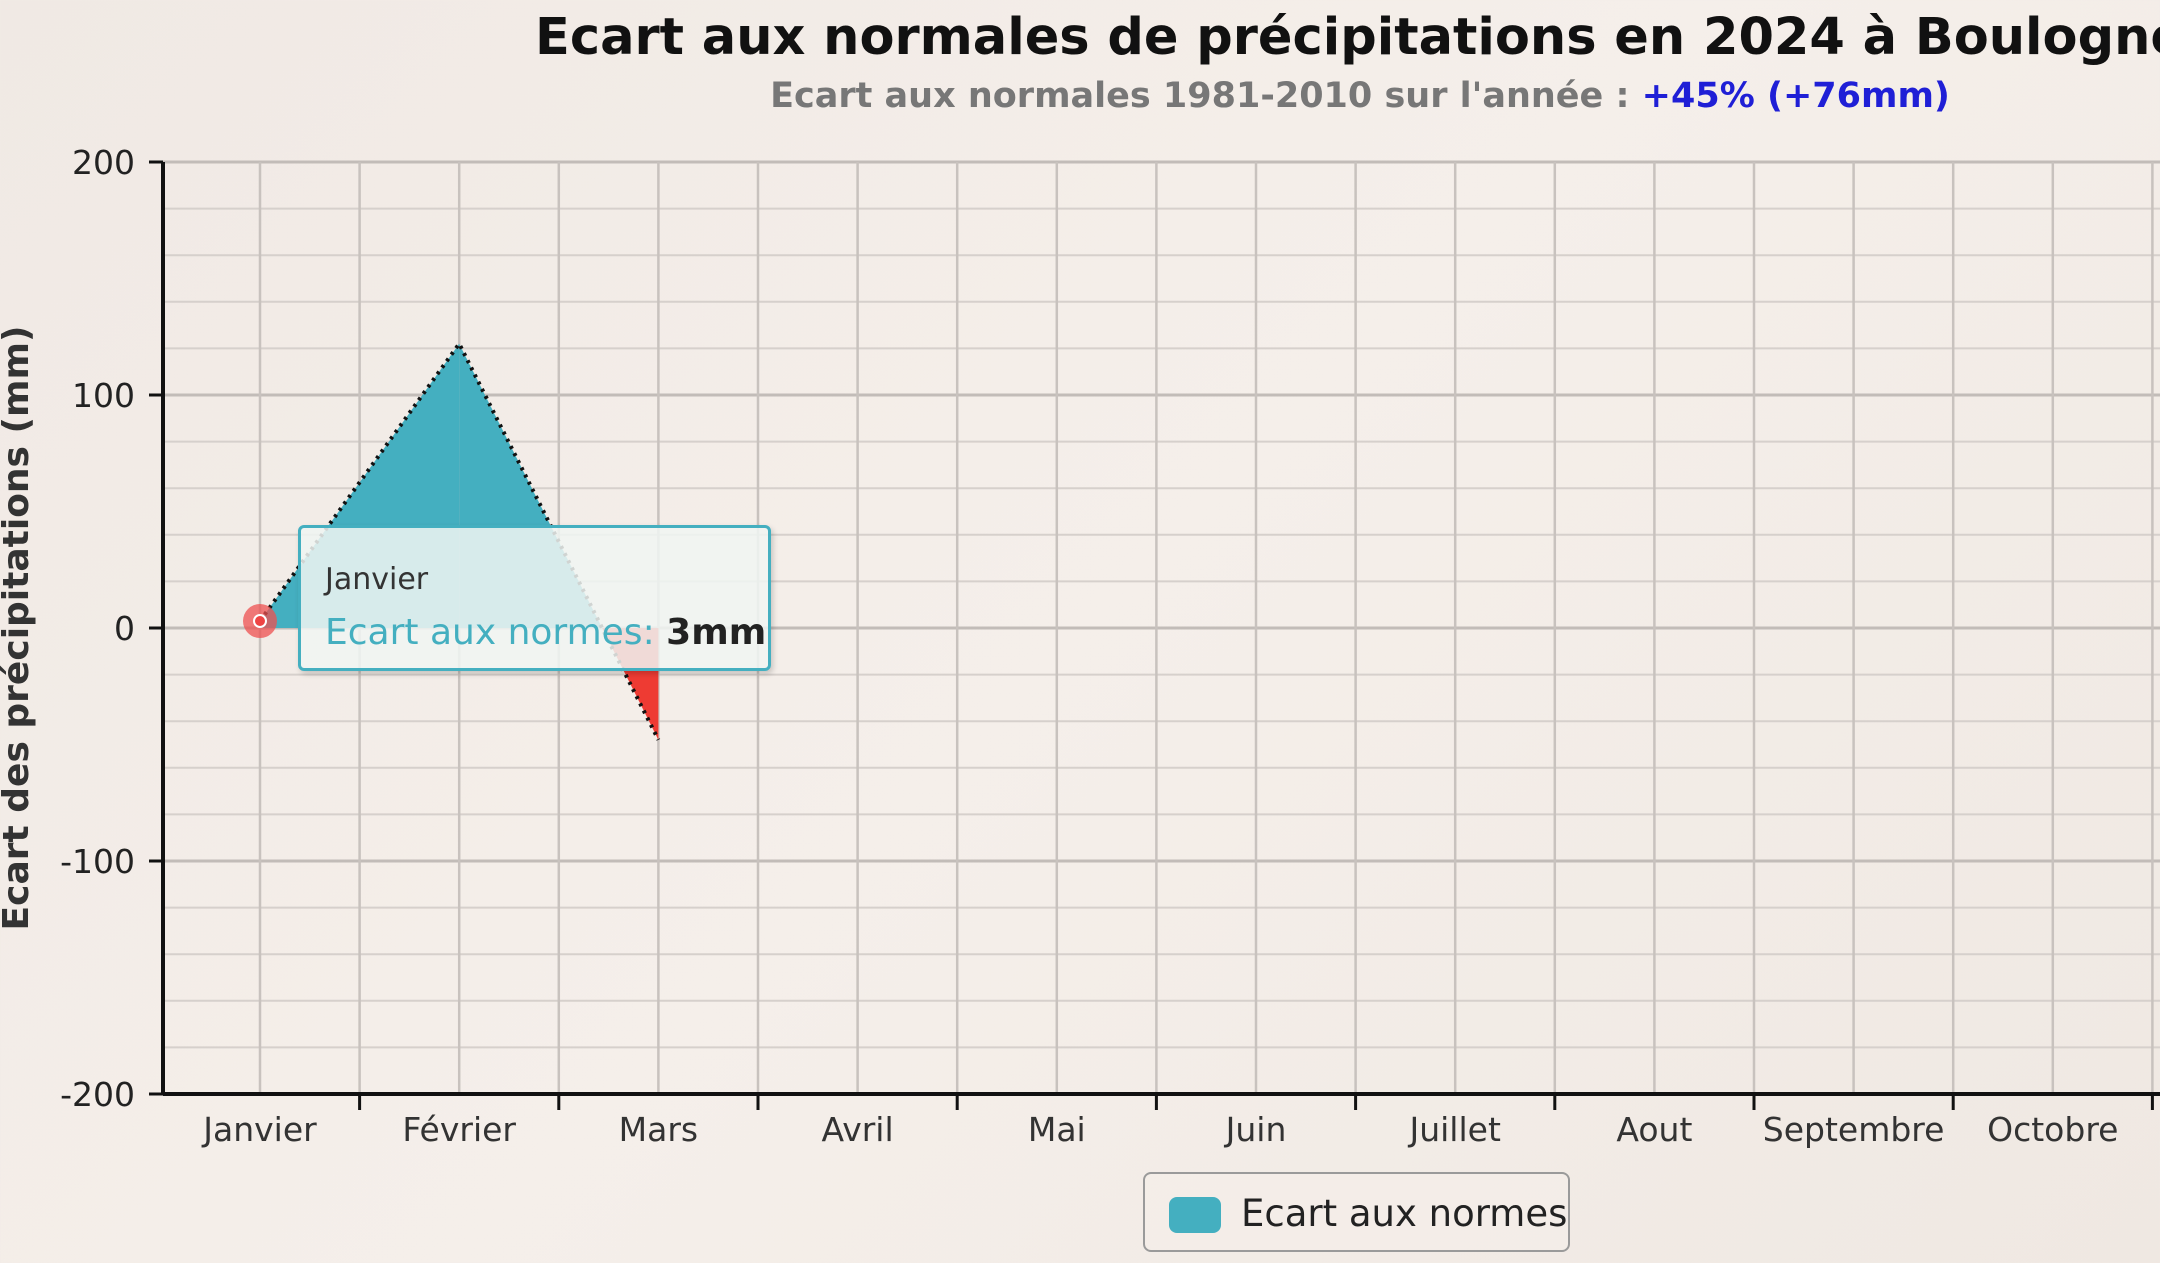  What do you see at coordinates (259, 1129) in the screenshot?
I see `x-tick-label: Janvier` at bounding box center [259, 1129].